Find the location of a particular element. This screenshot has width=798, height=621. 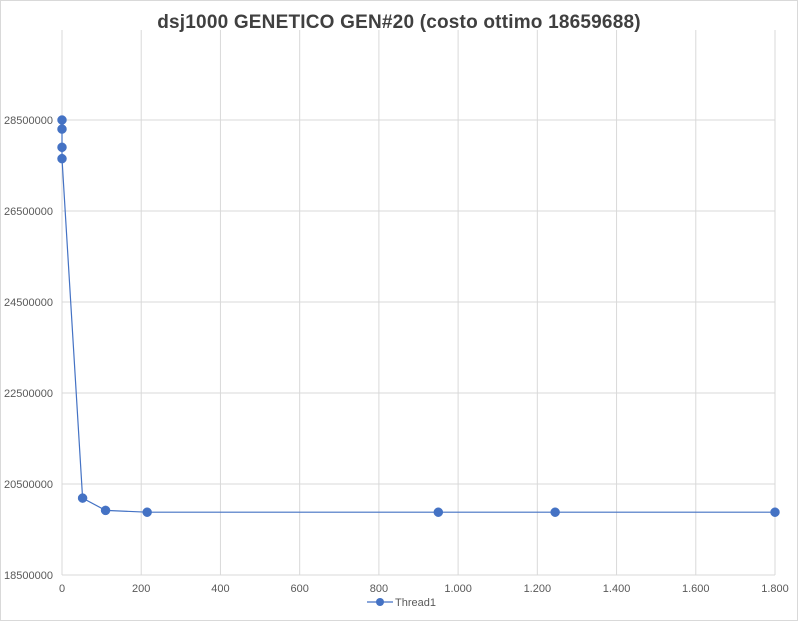

x-tick-label: 400 is located at coordinates (220, 589).